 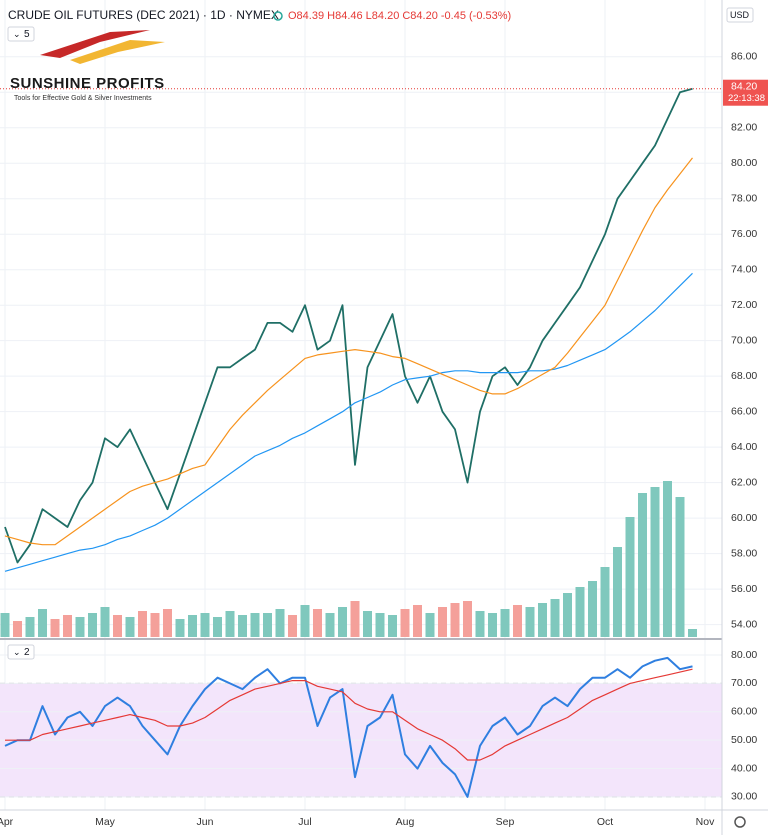 I want to click on currency: USD, so click(x=740, y=15).